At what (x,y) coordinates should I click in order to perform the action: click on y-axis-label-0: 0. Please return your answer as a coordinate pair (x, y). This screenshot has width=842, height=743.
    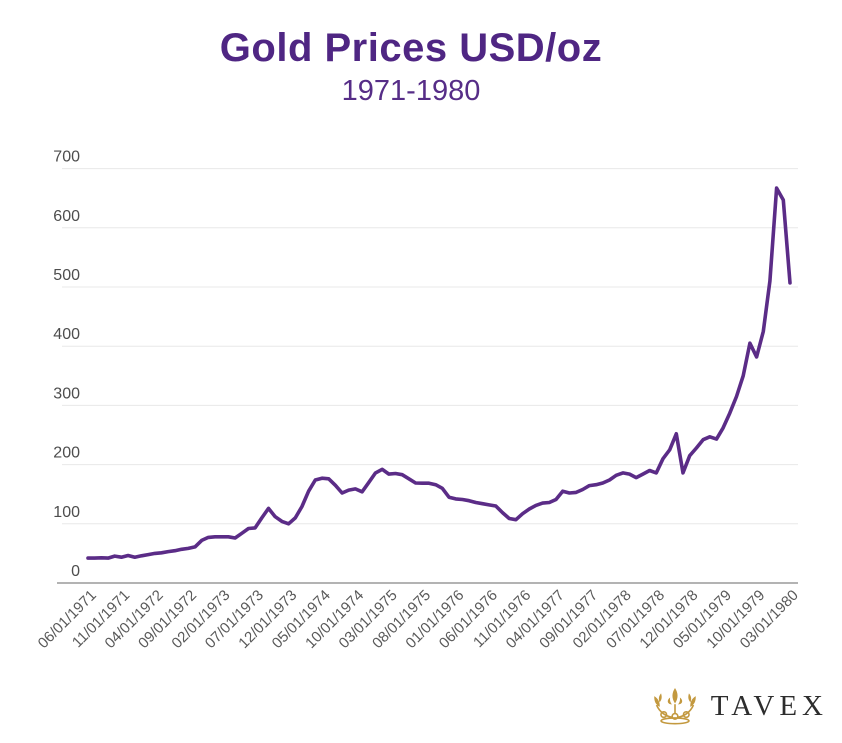
    Looking at the image, I should click on (75, 571).